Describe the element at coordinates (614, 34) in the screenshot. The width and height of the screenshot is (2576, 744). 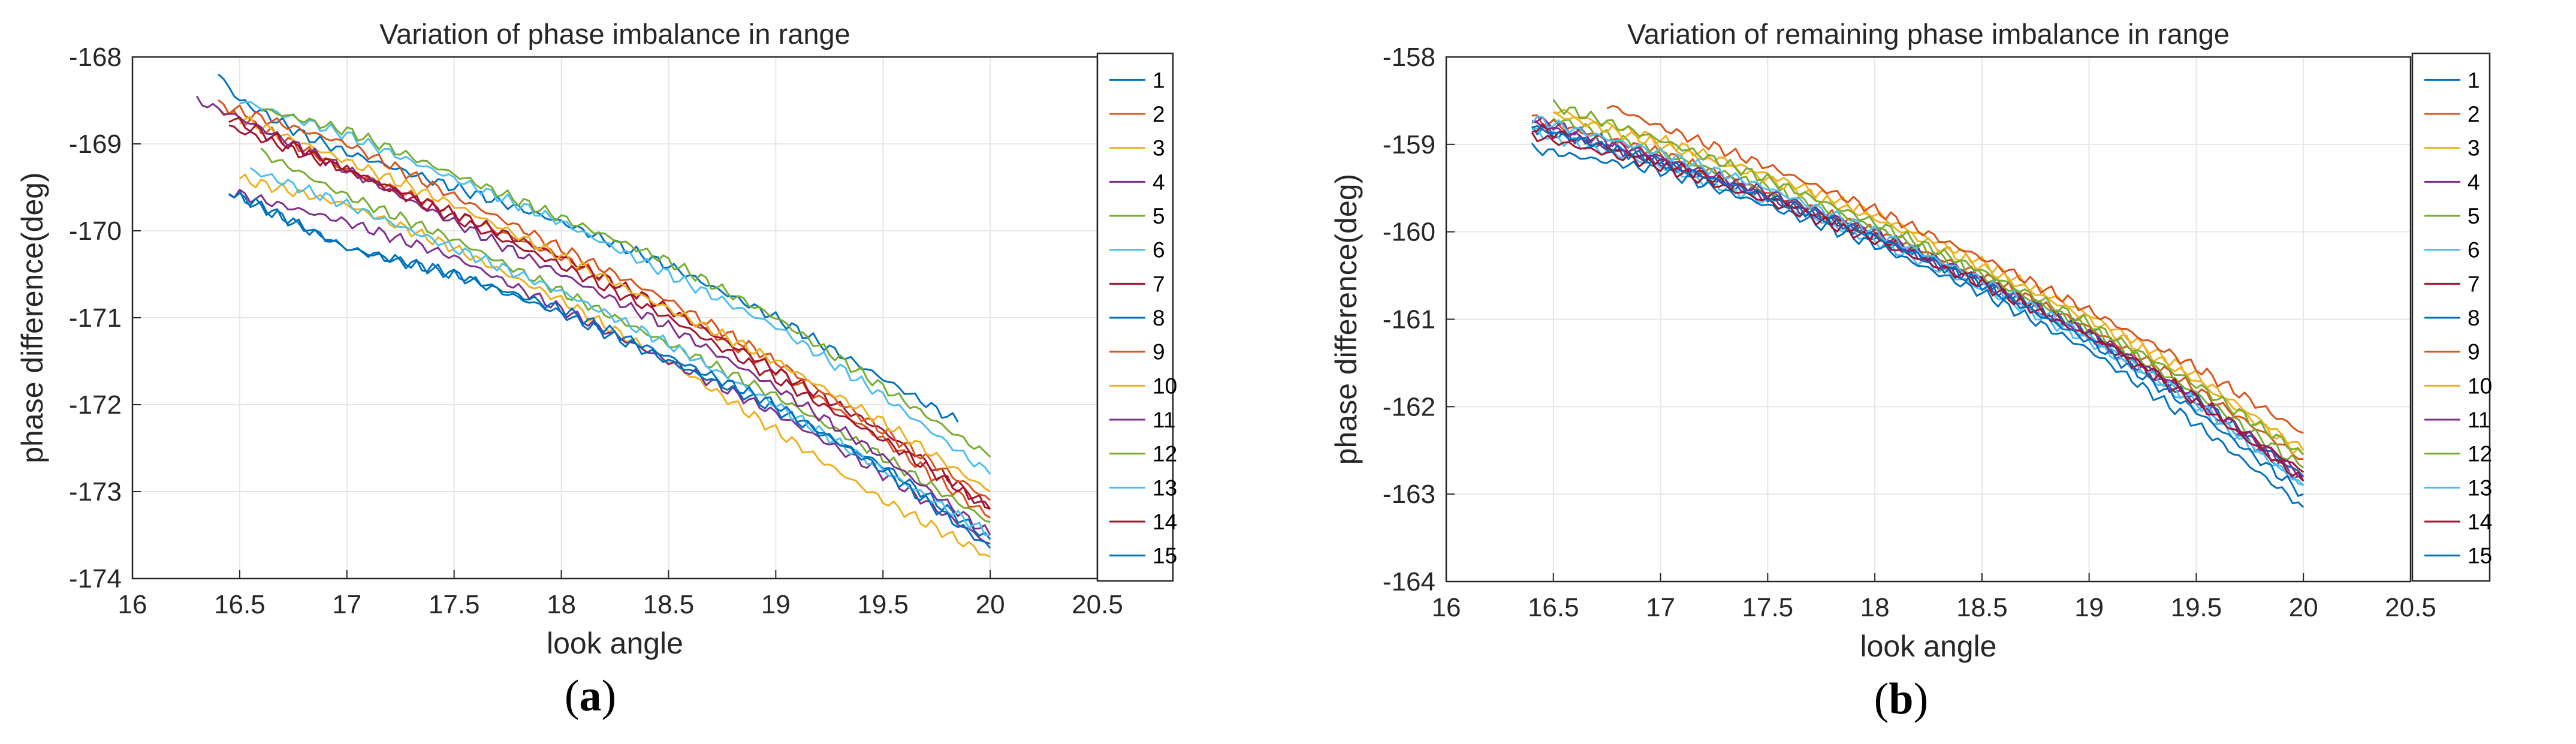
I see `chart-title: Variation of phase imbalance in range` at that location.